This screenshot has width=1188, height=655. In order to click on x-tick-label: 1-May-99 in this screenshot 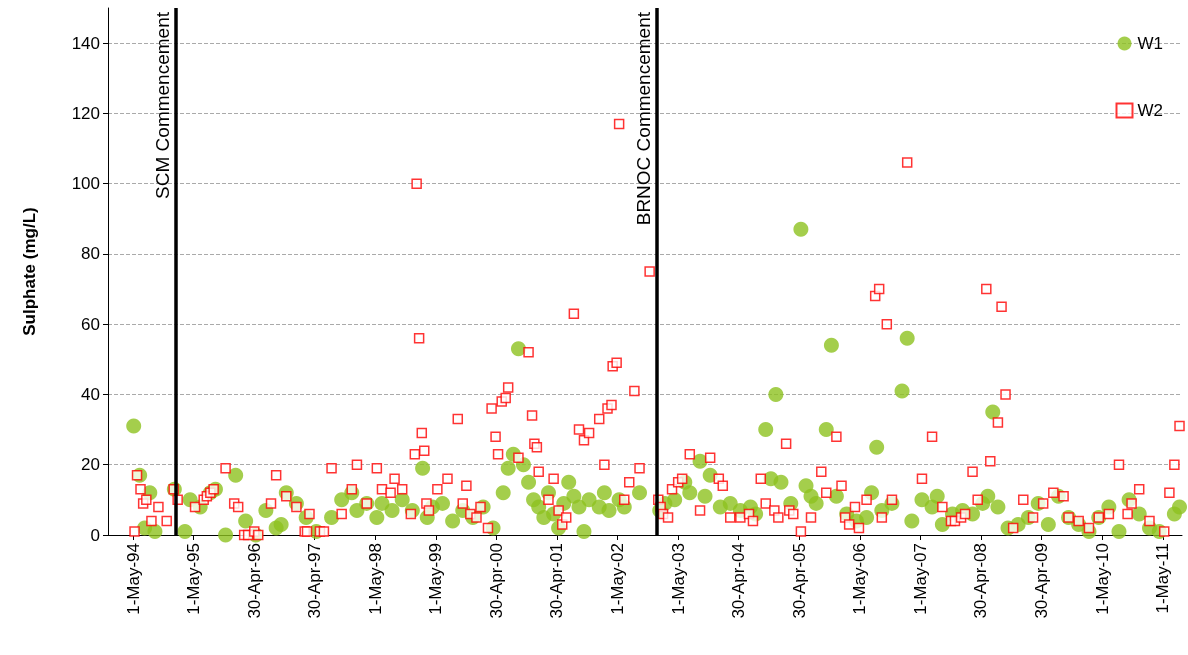, I will do `click(436, 579)`.